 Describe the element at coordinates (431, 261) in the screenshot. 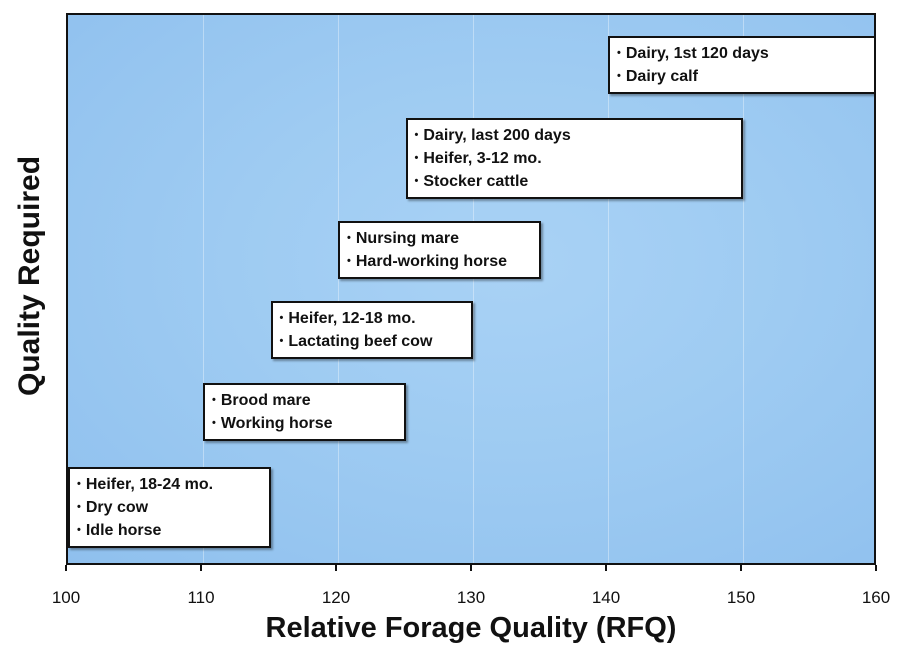

I see `group-item-label: Hard-working horse` at that location.